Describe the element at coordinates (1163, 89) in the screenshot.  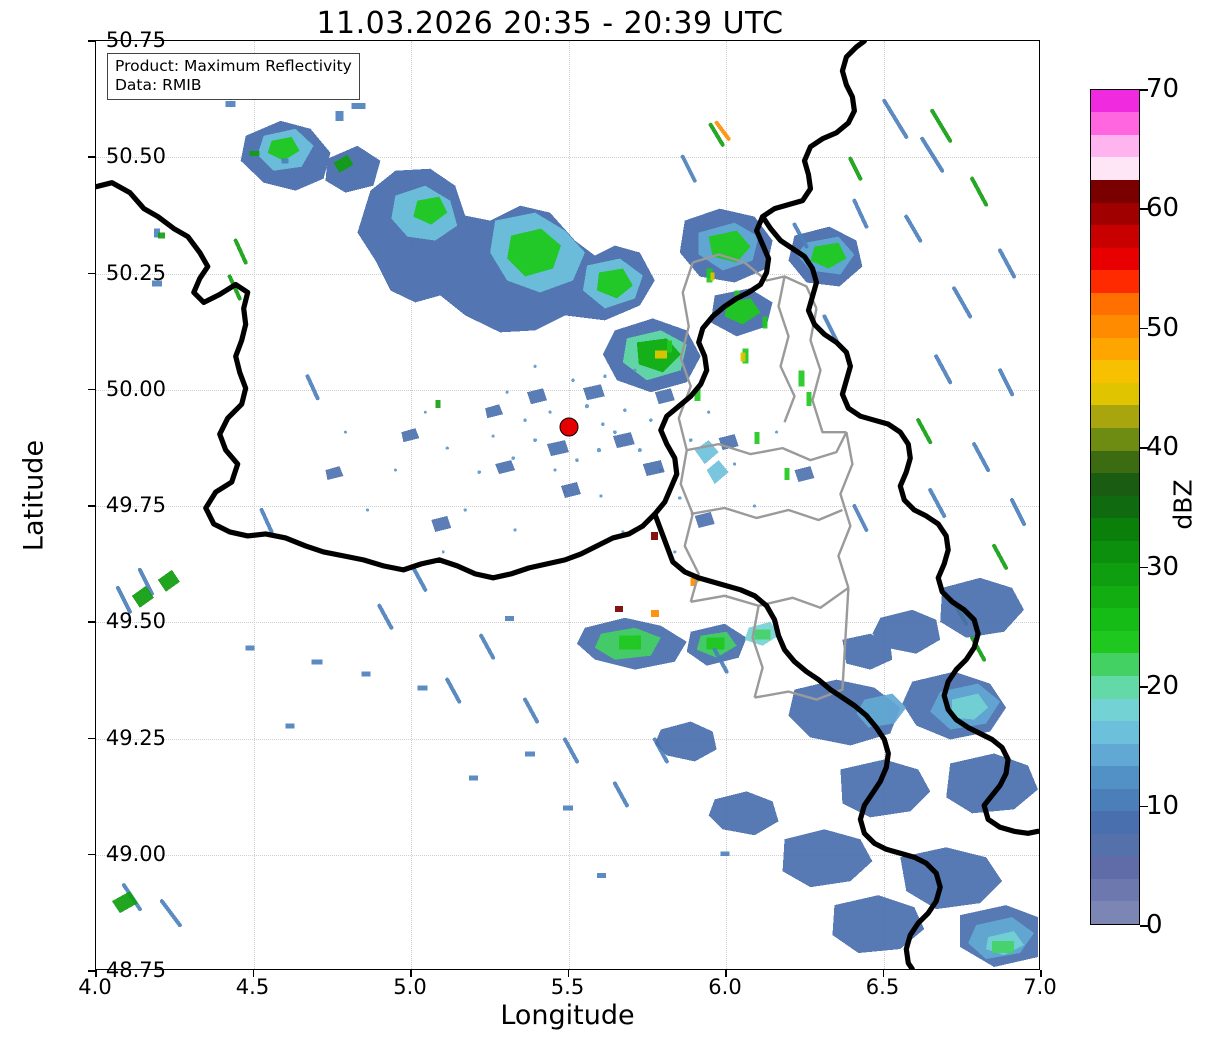
I see `colorbar-tick-label: 70` at that location.